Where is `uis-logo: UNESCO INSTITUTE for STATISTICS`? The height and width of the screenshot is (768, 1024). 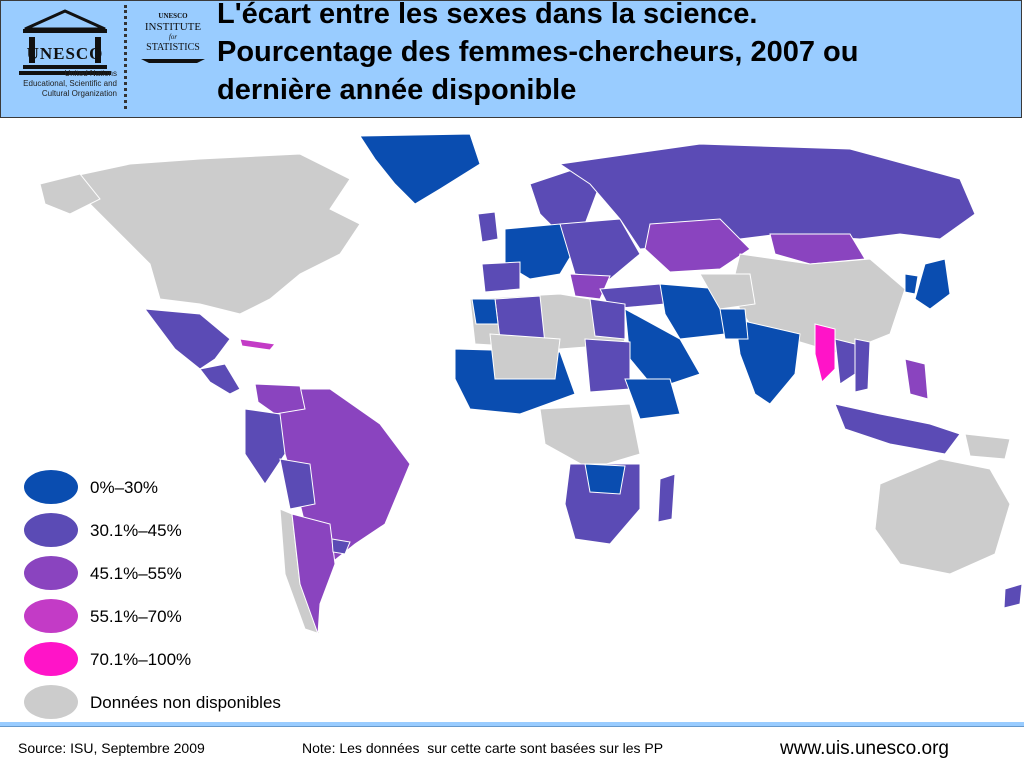
uis-logo: UNESCO INSTITUTE for STATISTICS is located at coordinates (173, 37).